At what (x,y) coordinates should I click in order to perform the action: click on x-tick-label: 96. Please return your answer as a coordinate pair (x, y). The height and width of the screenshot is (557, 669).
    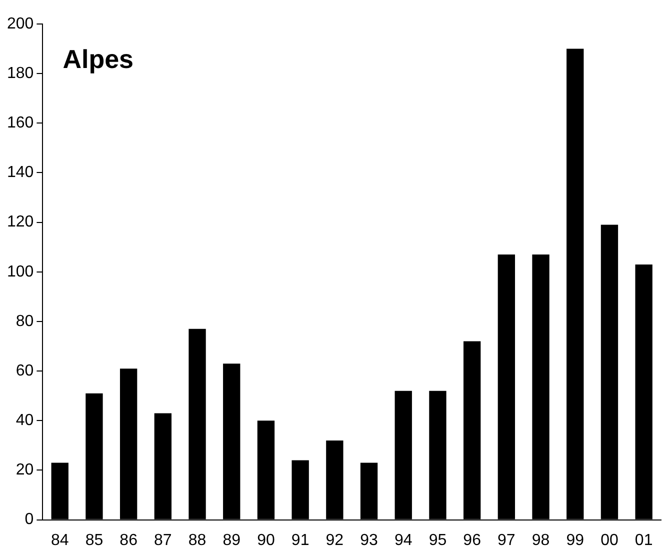
    Looking at the image, I should click on (472, 540).